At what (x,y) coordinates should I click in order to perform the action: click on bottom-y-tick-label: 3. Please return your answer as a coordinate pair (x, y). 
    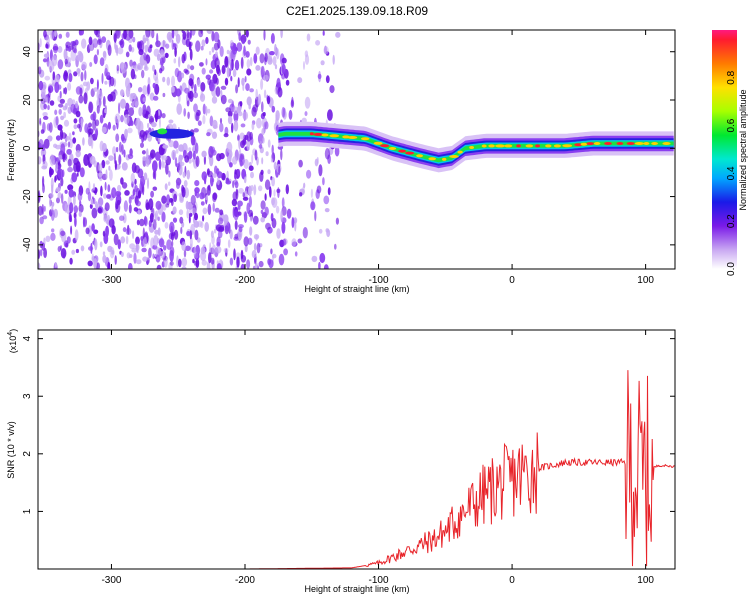
    Looking at the image, I should click on (27, 396).